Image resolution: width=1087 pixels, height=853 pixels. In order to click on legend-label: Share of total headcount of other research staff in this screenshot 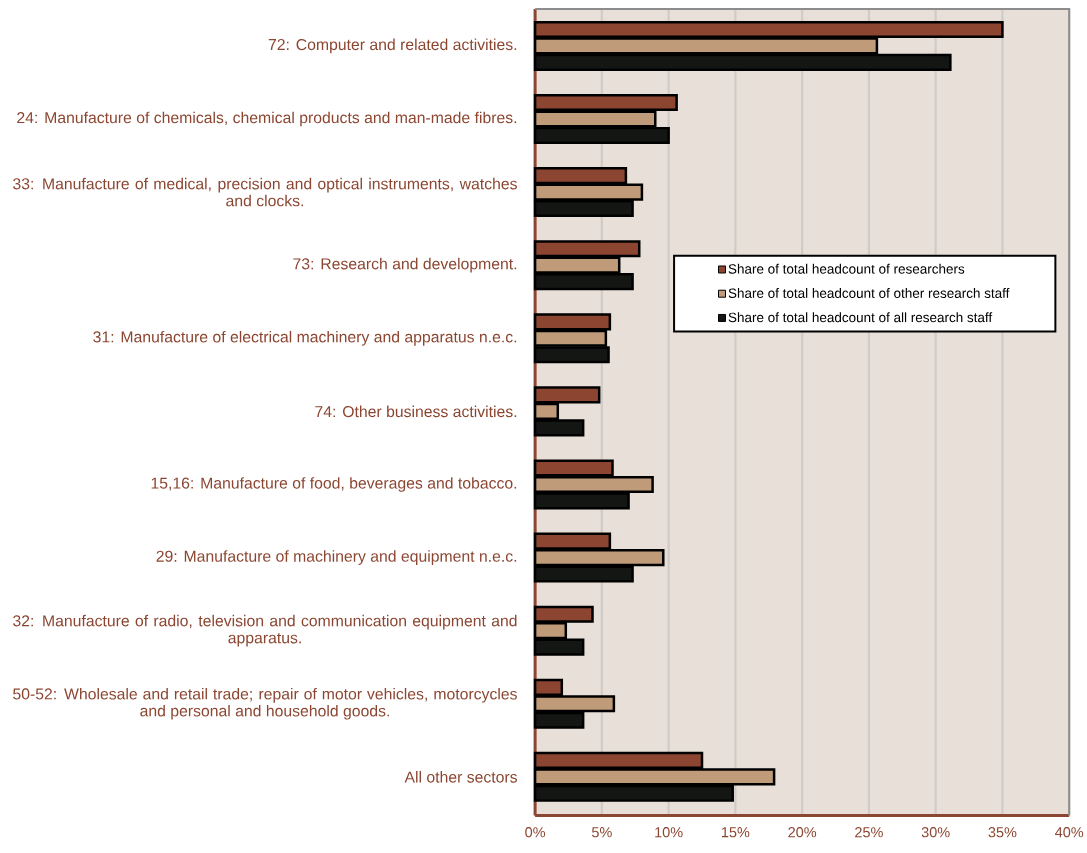, I will do `click(869, 293)`.